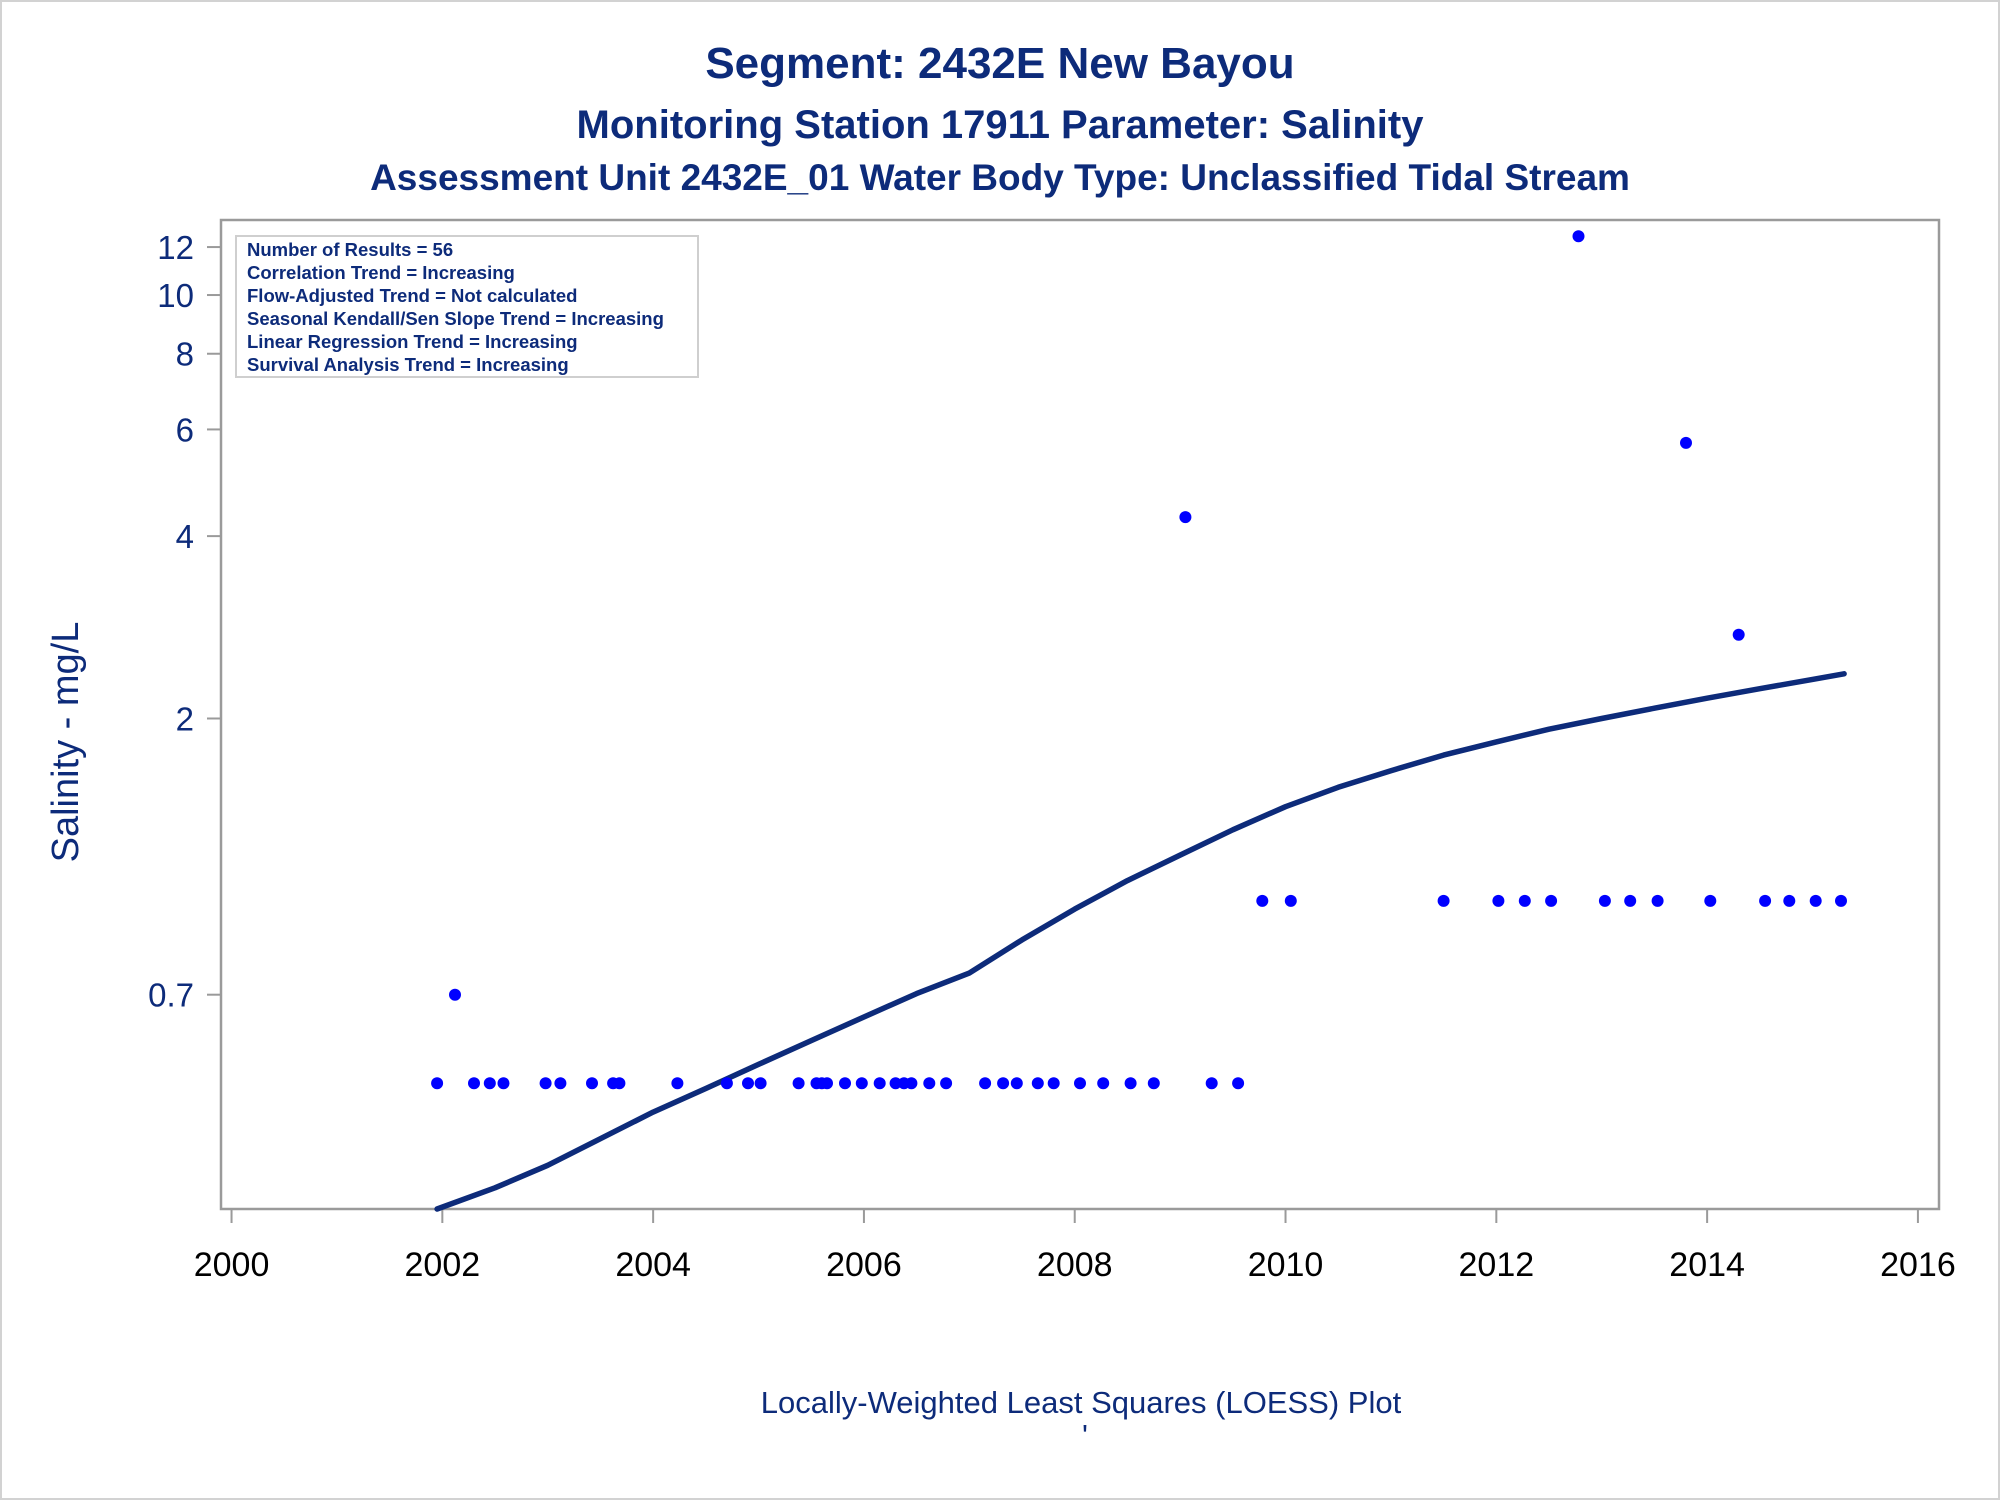 This screenshot has height=1500, width=2000. Describe the element at coordinates (1707, 1265) in the screenshot. I see `x-tick-label: 2014` at that location.